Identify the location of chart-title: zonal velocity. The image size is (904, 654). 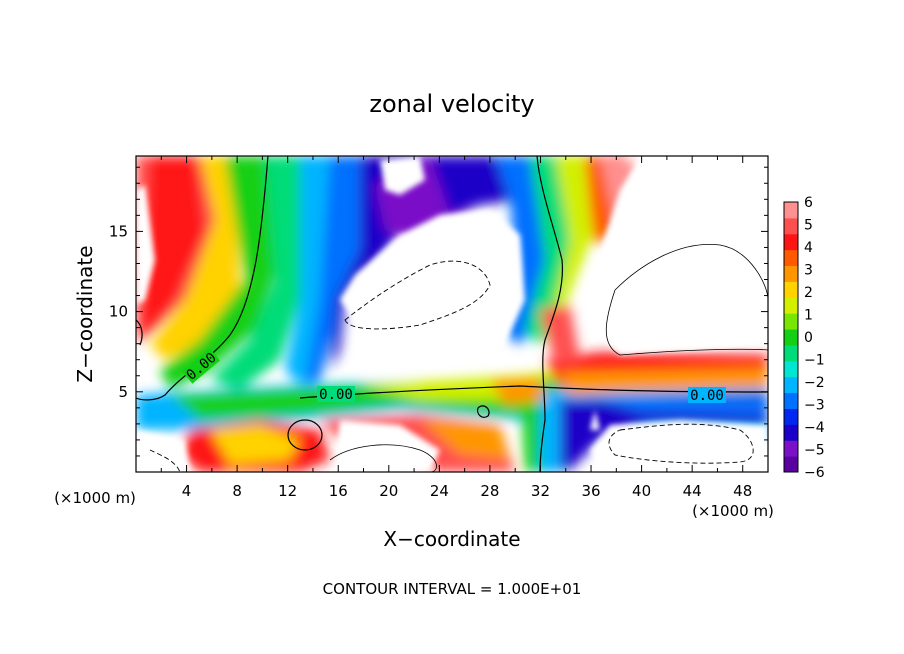
(451, 104).